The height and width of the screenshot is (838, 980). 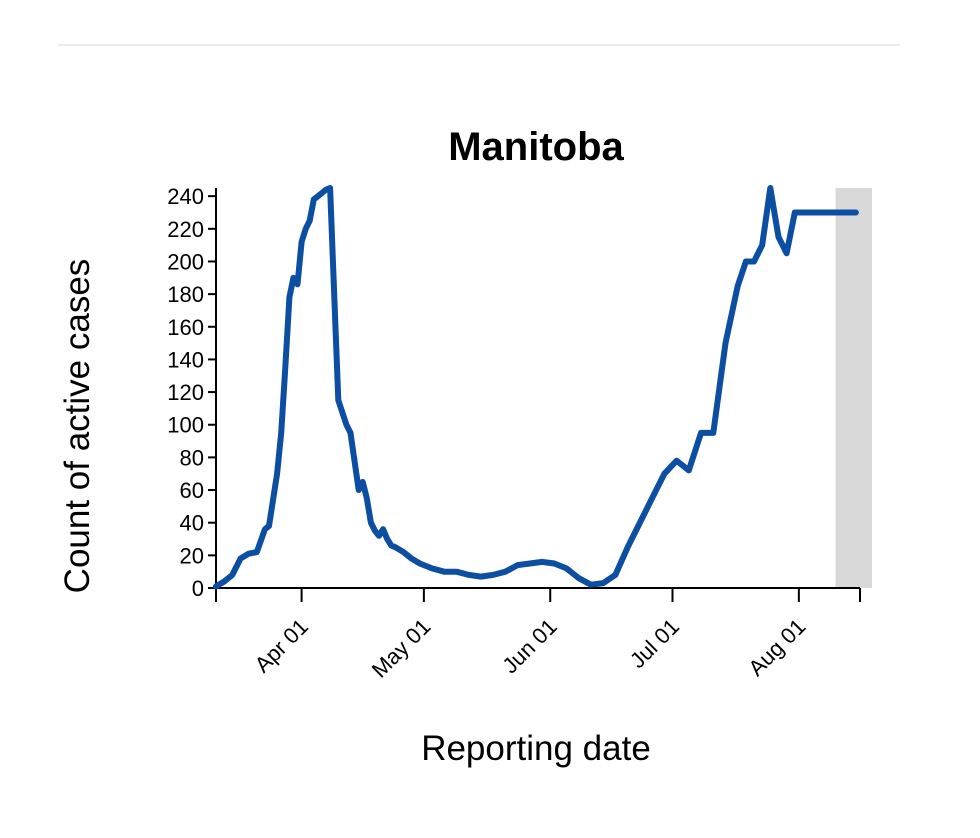 What do you see at coordinates (536, 748) in the screenshot?
I see `x-axis-label: Reporting date` at bounding box center [536, 748].